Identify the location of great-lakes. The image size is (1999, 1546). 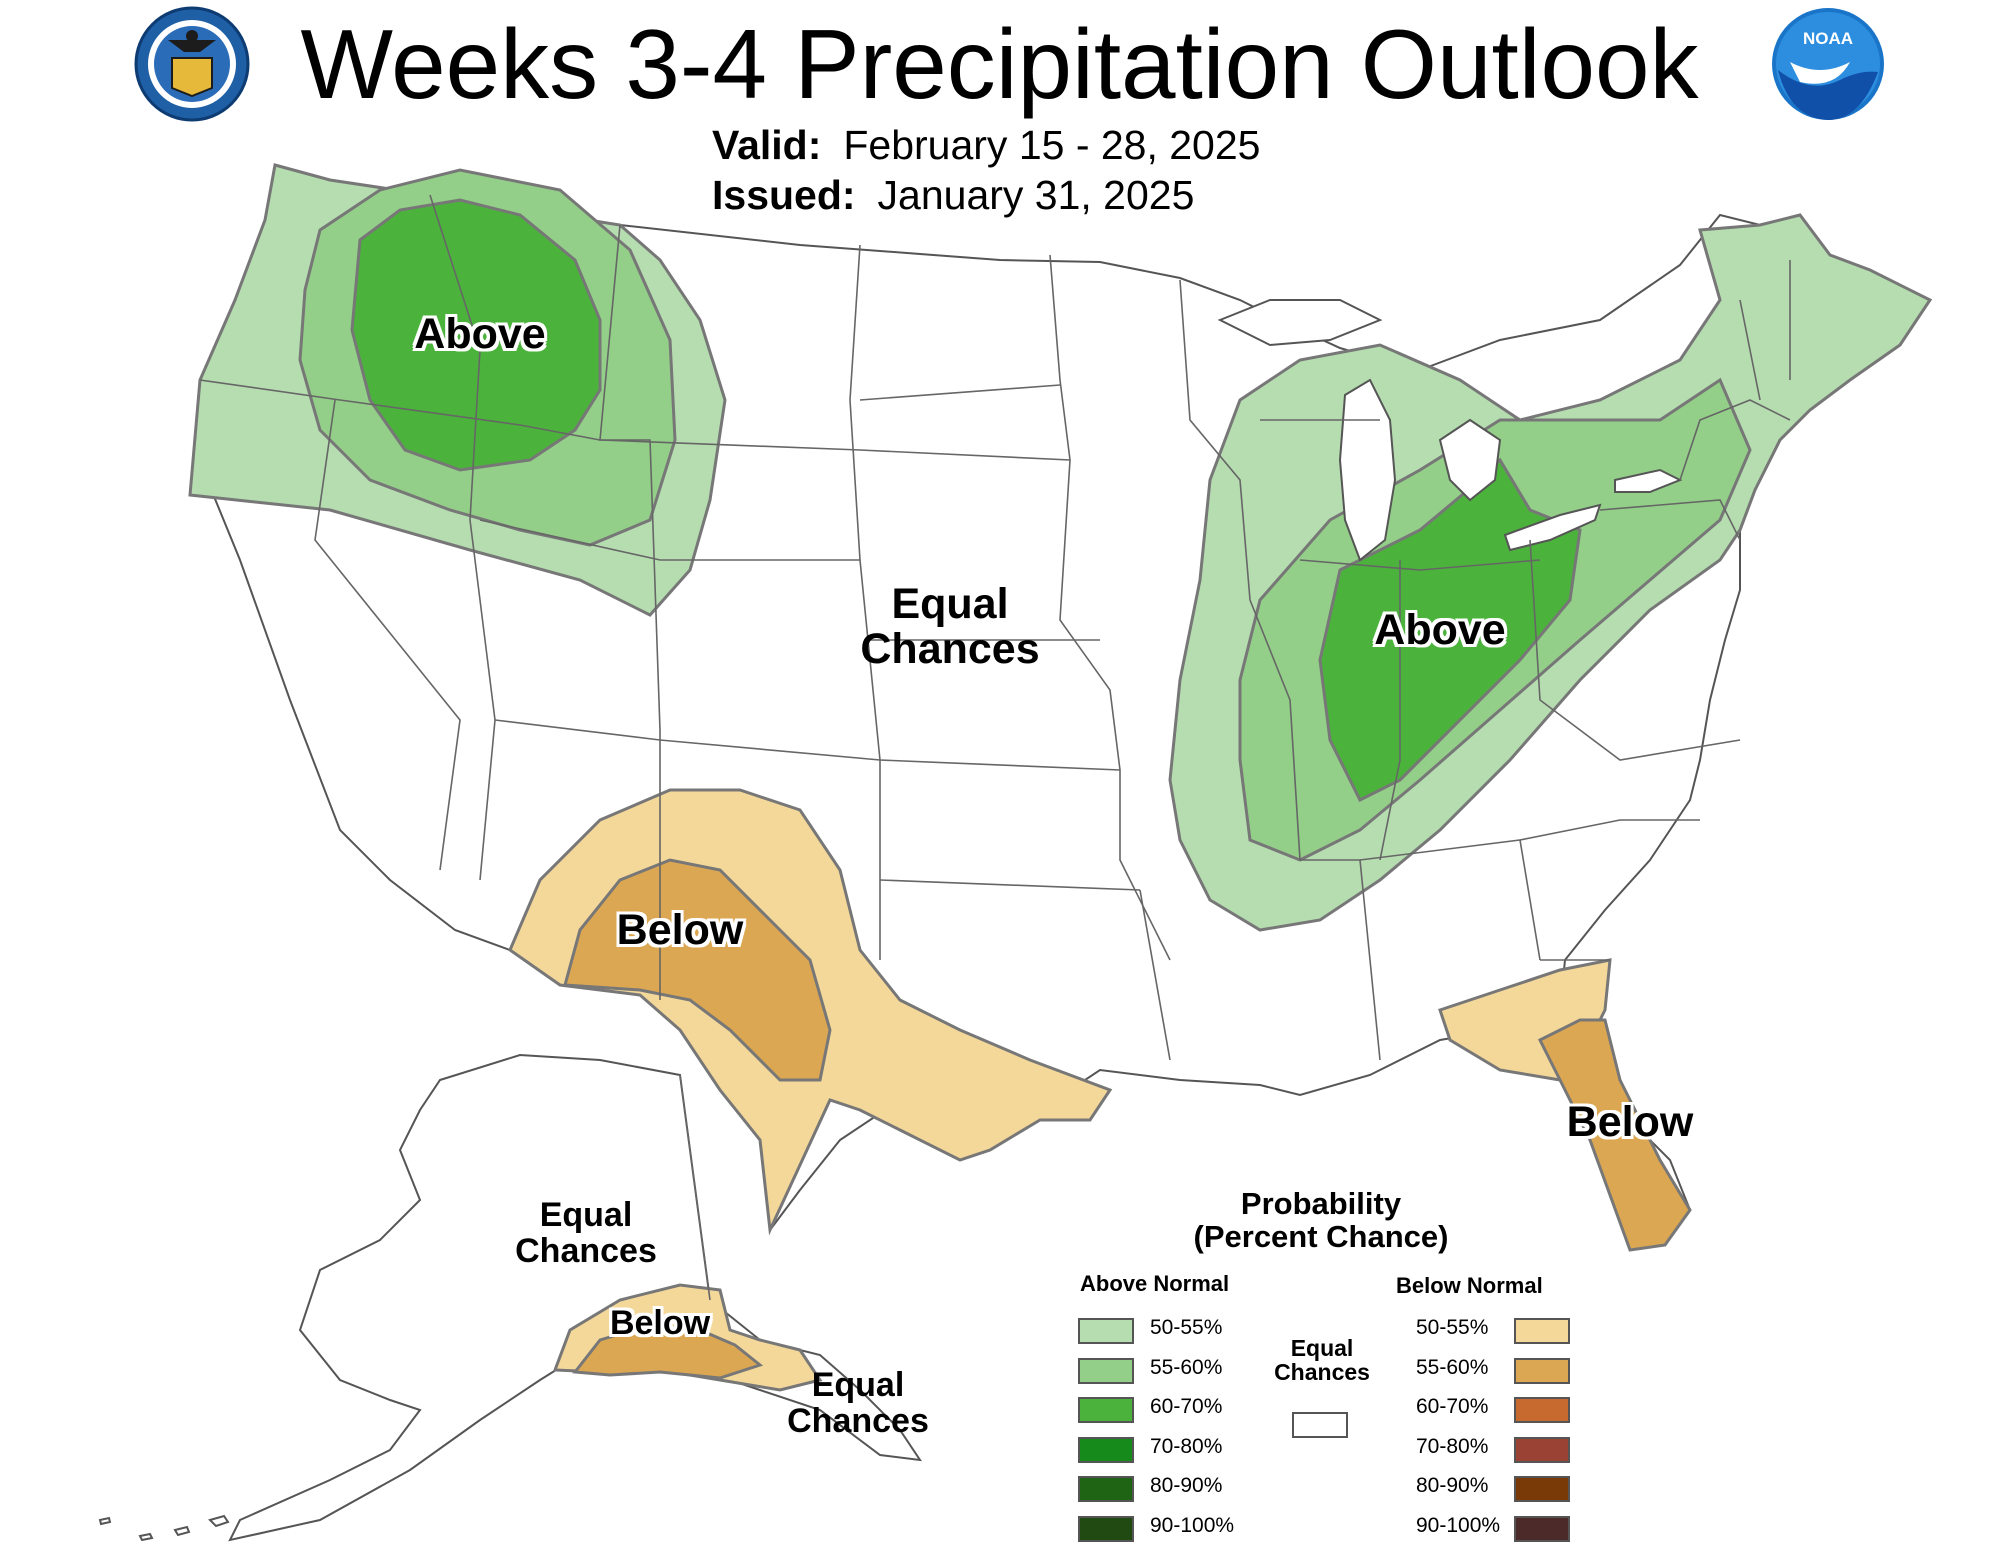
(1450, 430).